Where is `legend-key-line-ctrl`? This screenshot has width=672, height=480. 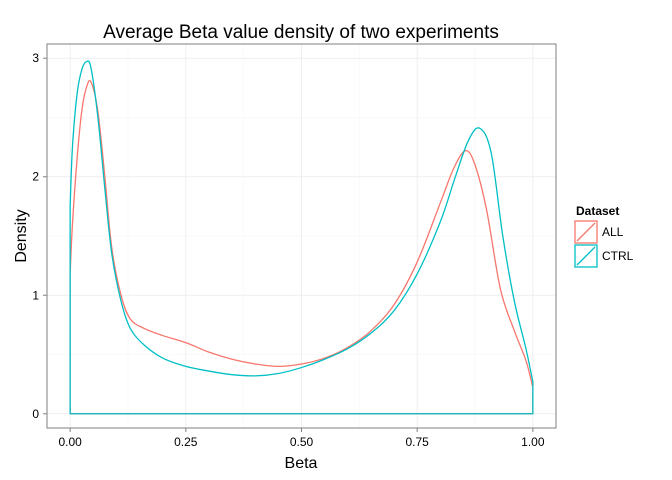
legend-key-line-ctrl is located at coordinates (586, 256).